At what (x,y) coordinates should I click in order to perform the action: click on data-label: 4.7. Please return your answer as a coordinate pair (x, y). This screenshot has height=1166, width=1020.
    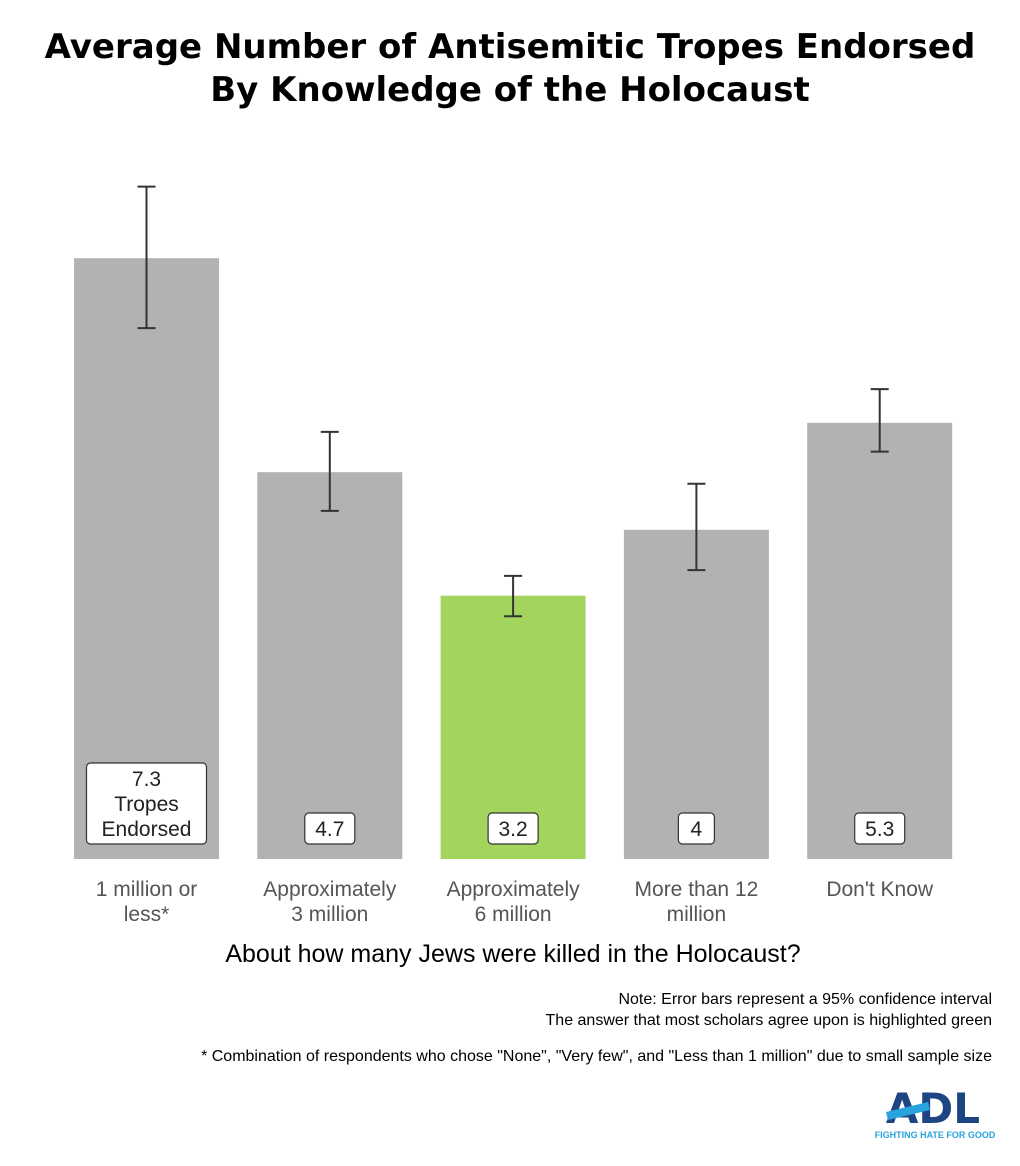
    Looking at the image, I should click on (329, 829).